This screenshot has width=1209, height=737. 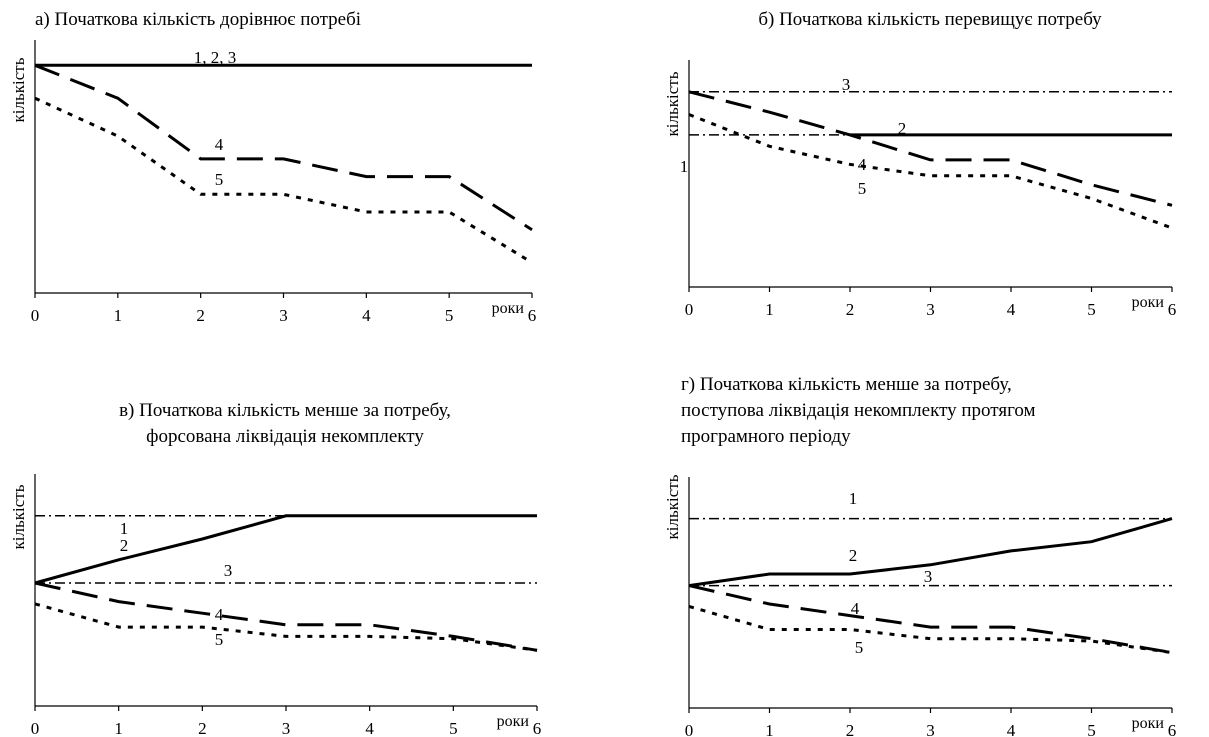 I want to click on chart-title-line: б) Початкова кількість перевищує потребу, so click(x=930, y=19).